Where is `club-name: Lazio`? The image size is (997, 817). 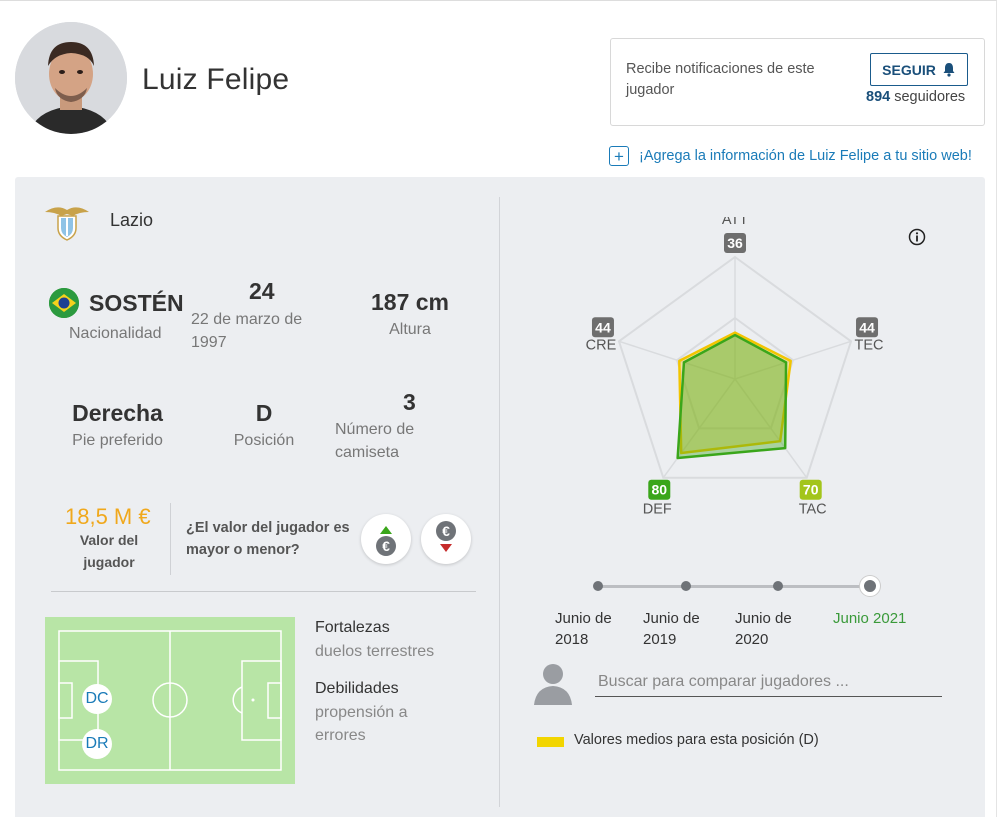 club-name: Lazio is located at coordinates (132, 220).